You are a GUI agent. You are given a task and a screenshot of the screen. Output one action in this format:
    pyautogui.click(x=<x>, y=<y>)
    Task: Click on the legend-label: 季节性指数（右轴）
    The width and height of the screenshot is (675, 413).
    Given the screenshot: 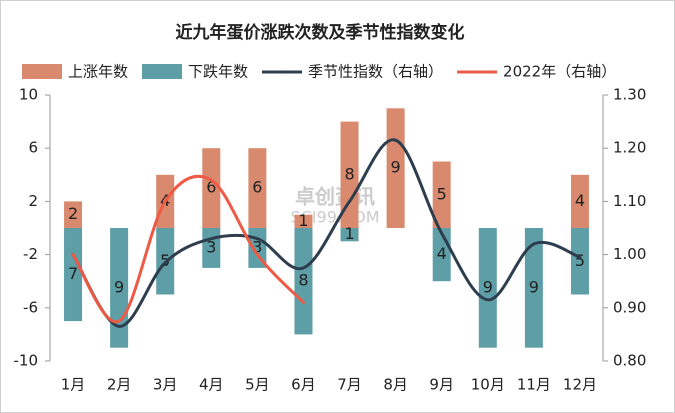 What is the action you would take?
    pyautogui.click(x=375, y=72)
    